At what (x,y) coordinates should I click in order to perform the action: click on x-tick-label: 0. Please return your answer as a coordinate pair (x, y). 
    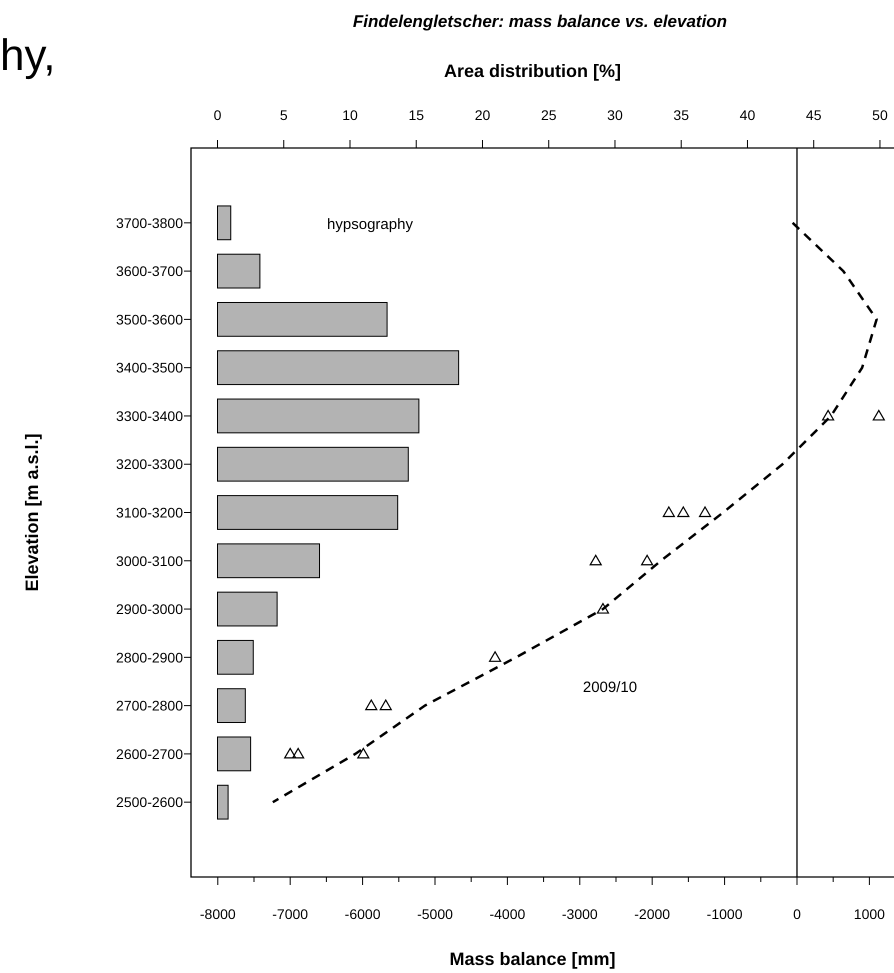
    Looking at the image, I should click on (797, 914).